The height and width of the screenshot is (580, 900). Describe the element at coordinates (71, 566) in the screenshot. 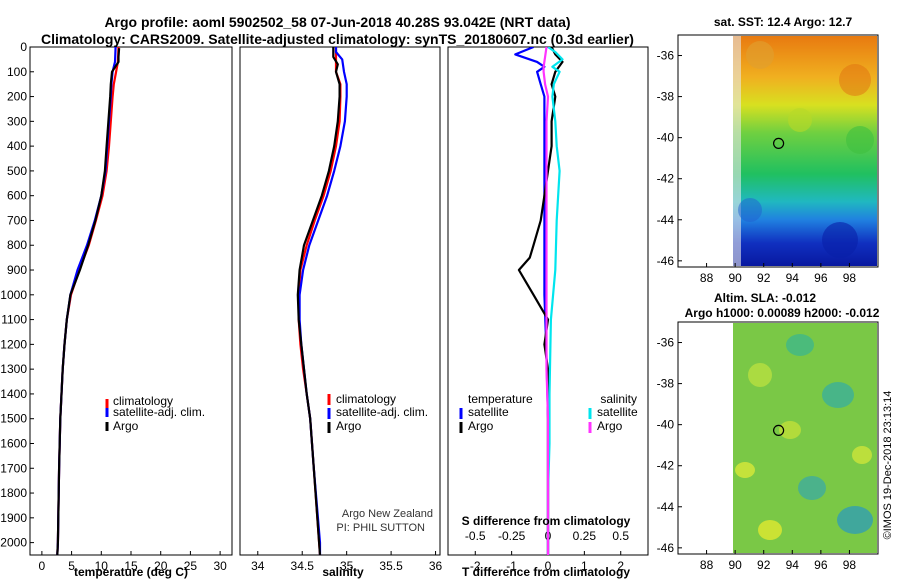

I see `x-tick-label: 5` at that location.